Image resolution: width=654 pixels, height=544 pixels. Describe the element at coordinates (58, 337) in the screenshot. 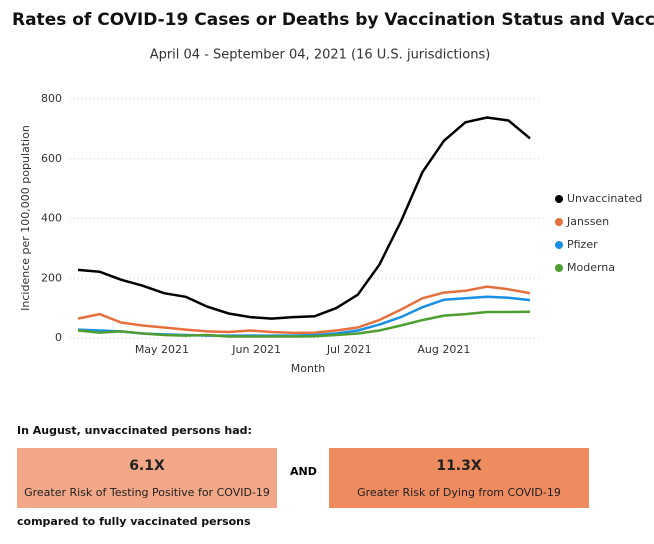

I see `y-tick-label: 0` at that location.